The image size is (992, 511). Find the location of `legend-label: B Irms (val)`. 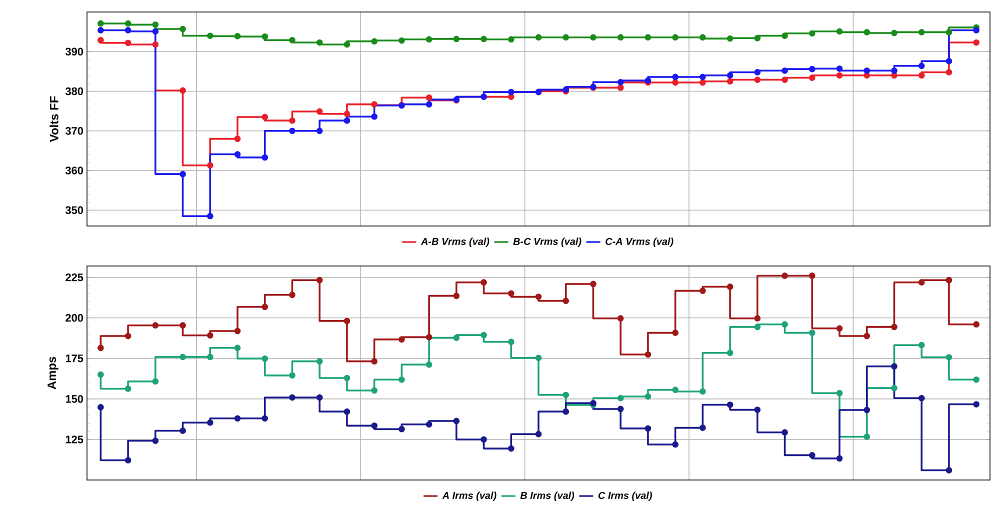

legend-label: B Irms (val) is located at coordinates (547, 496).